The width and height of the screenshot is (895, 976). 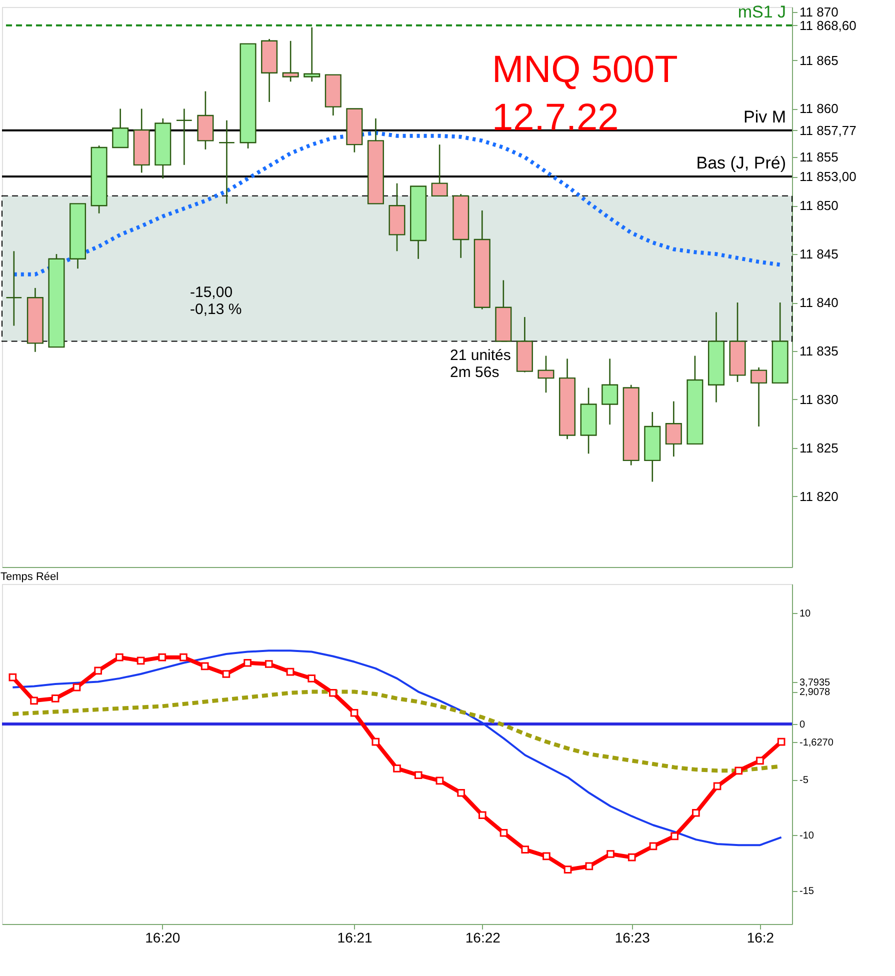 What do you see at coordinates (819, 206) in the screenshot?
I see `y-tick-label: 11 850` at bounding box center [819, 206].